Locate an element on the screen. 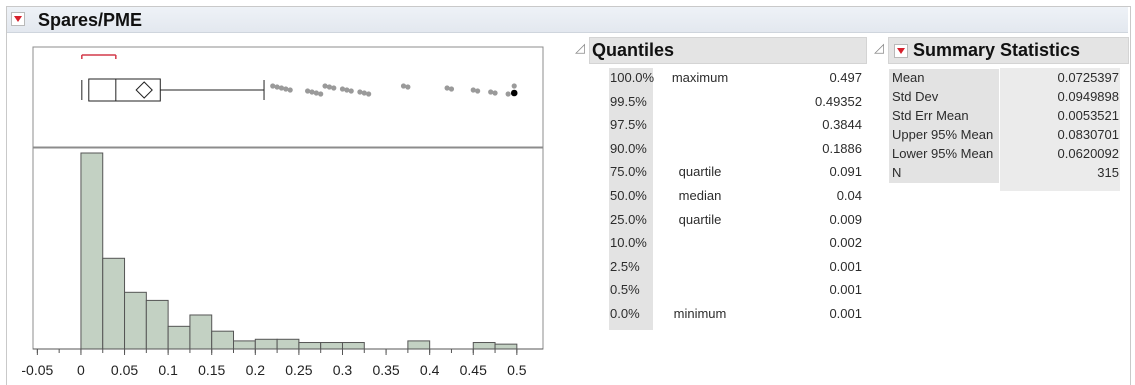 Image resolution: width=1135 pixels, height=385 pixels. quantiles-header: Quantiles is located at coordinates (728, 50).